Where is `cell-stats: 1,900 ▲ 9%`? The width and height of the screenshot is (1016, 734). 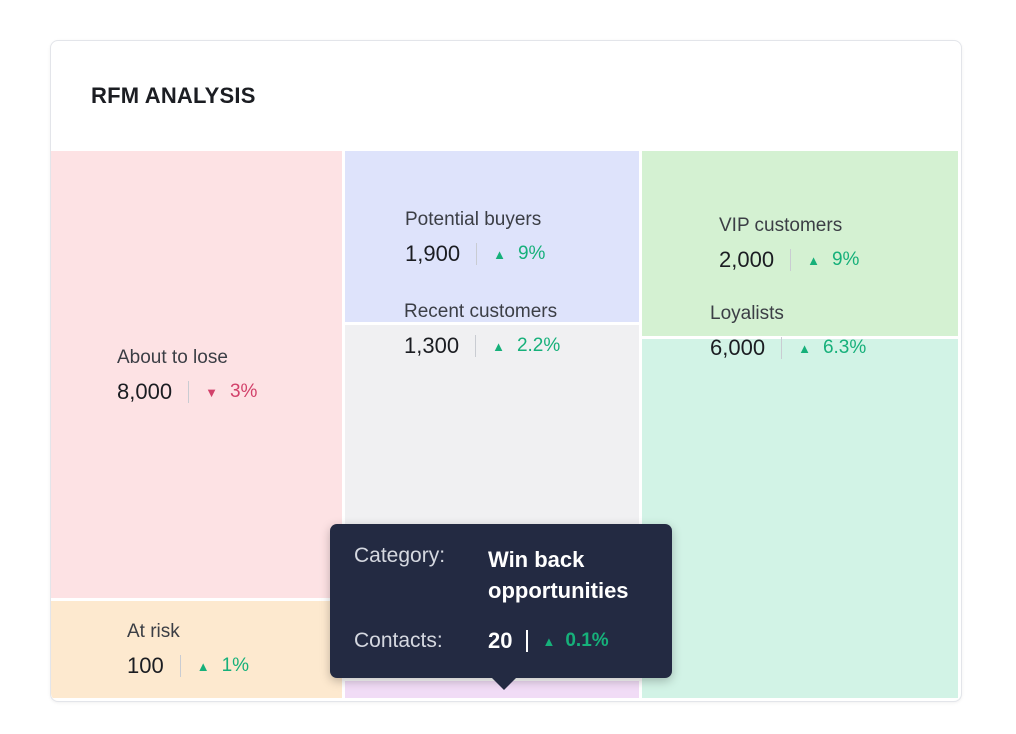 cell-stats: 1,900 ▲ 9% is located at coordinates (475, 254).